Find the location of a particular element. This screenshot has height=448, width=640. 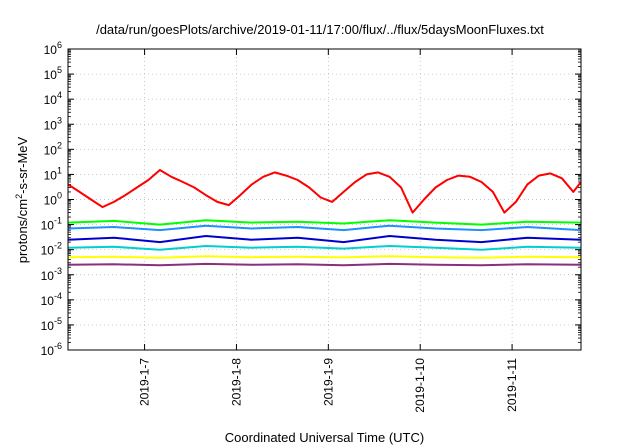

y-tick-label: 10⁻³ is located at coordinates (51, 274).